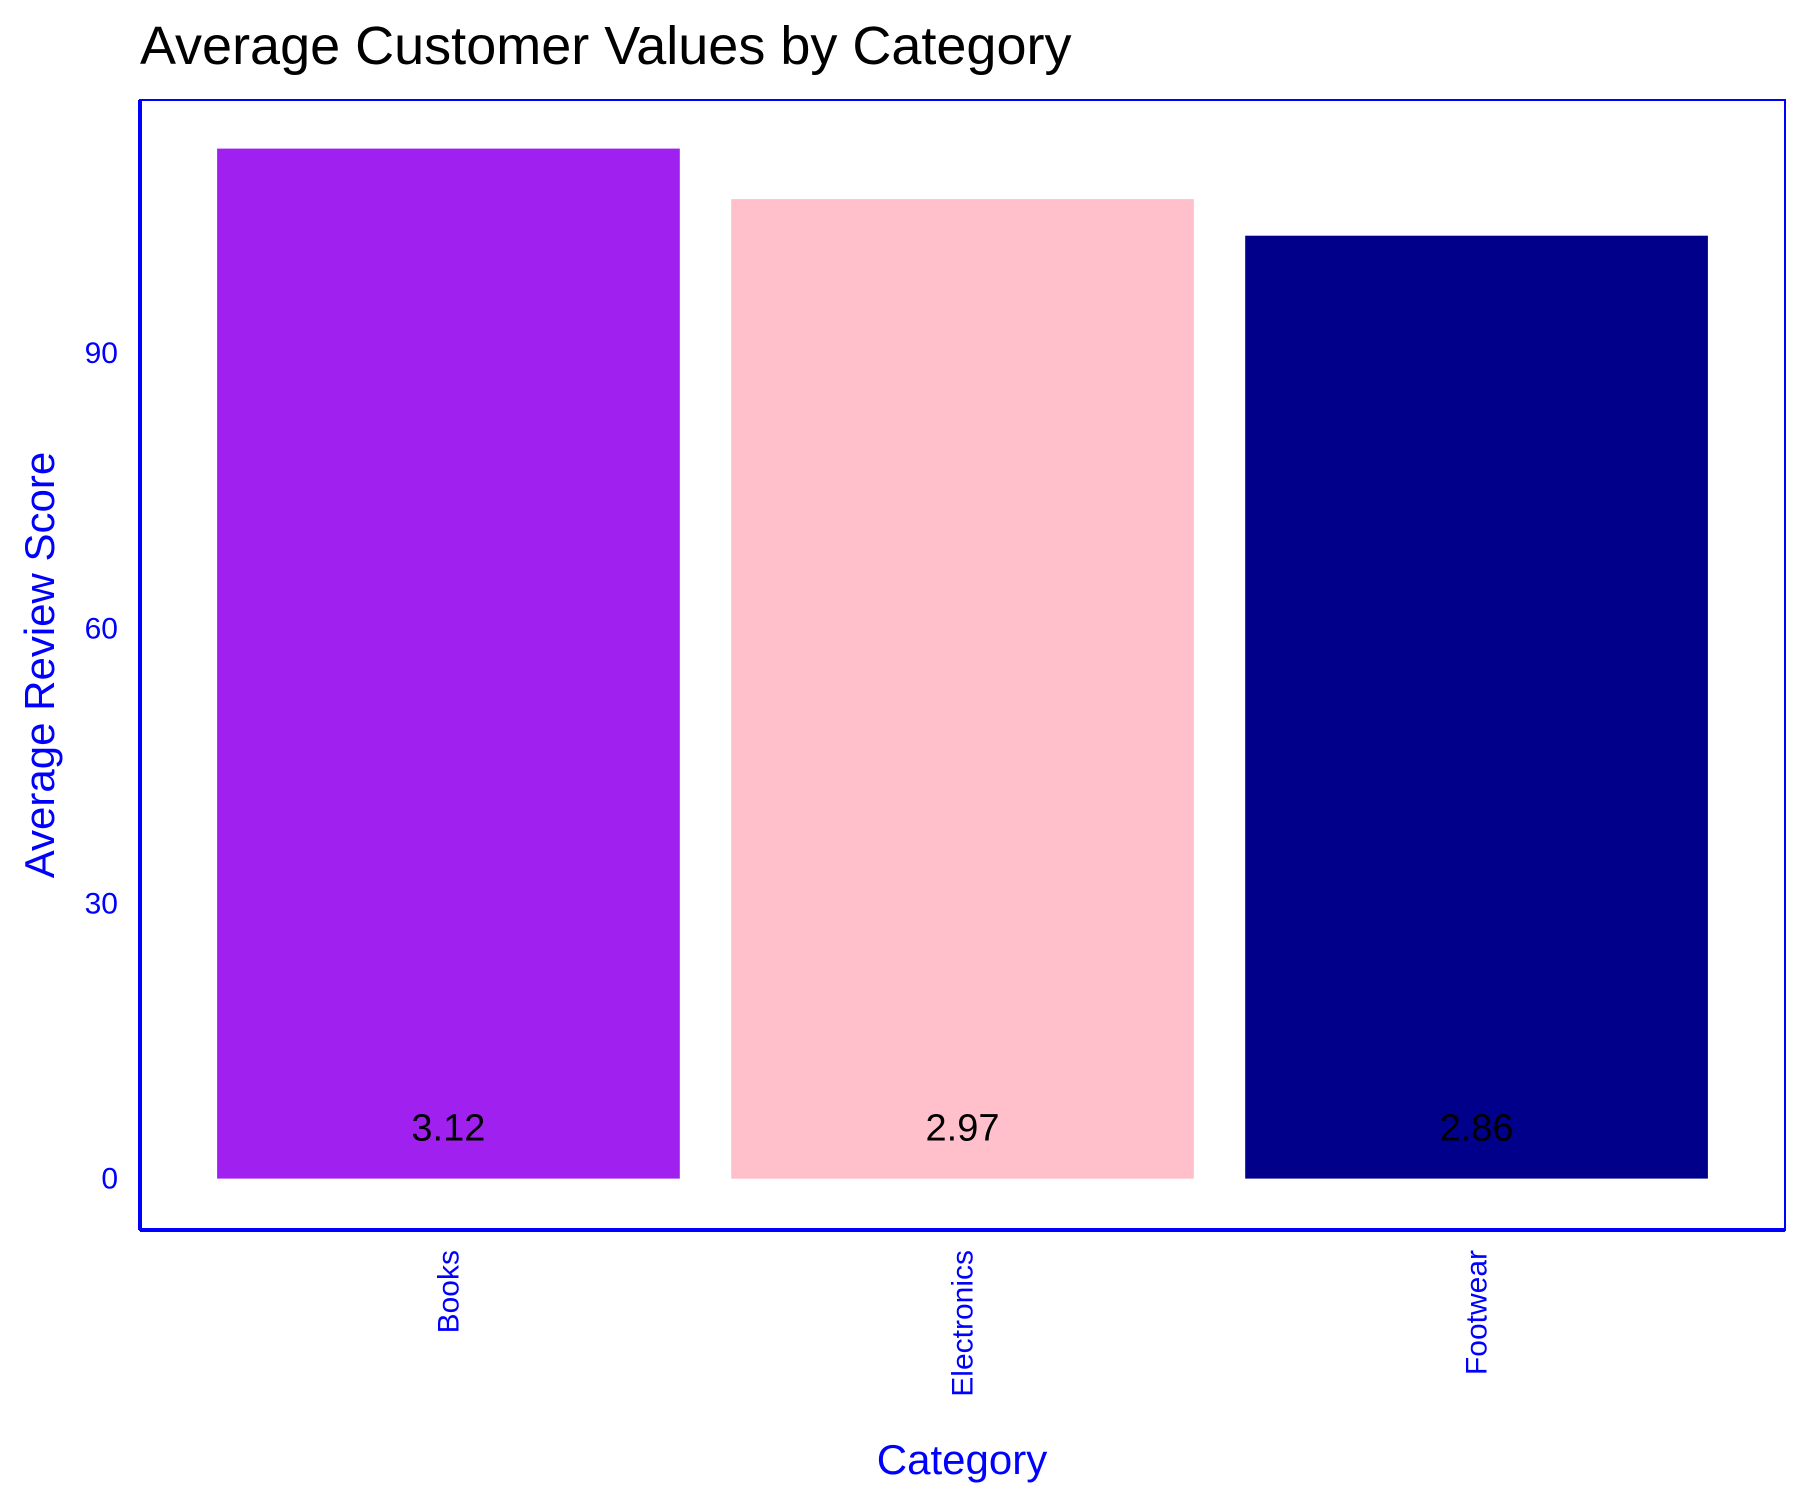 Image resolution: width=1800 pixels, height=1500 pixels. I want to click on y-tick-labels: 0 30 60 90, so click(101, 766).